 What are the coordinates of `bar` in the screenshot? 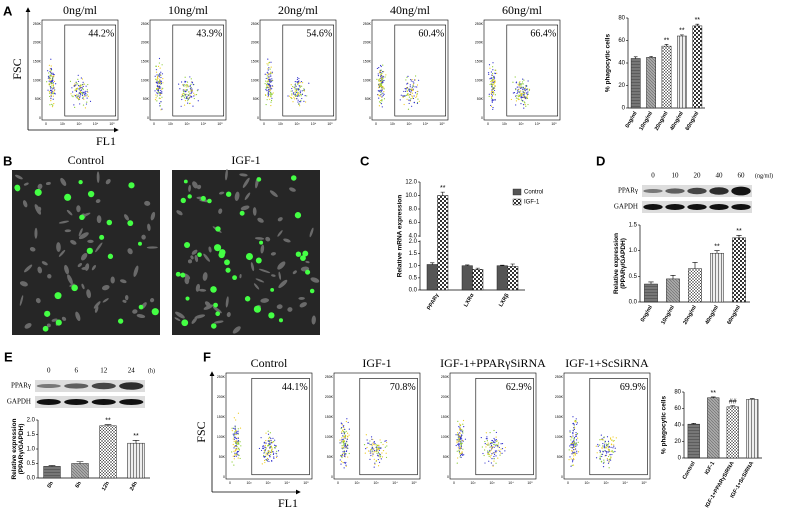 It's located at (717, 277).